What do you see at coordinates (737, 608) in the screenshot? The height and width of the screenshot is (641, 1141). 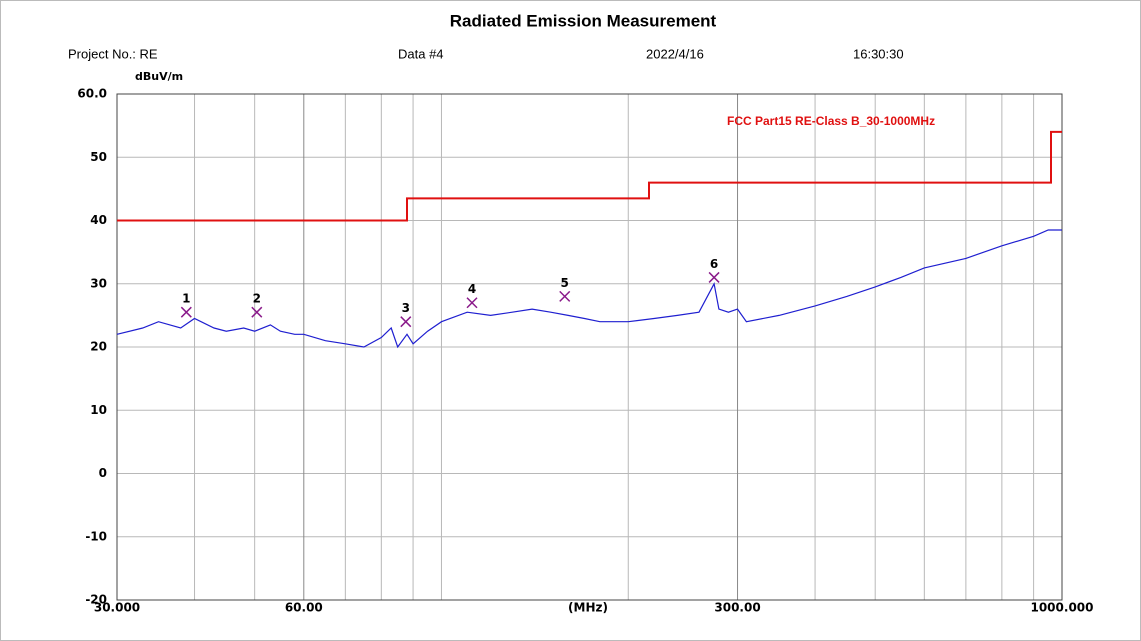 I see `x-tick-label: 300.00` at bounding box center [737, 608].